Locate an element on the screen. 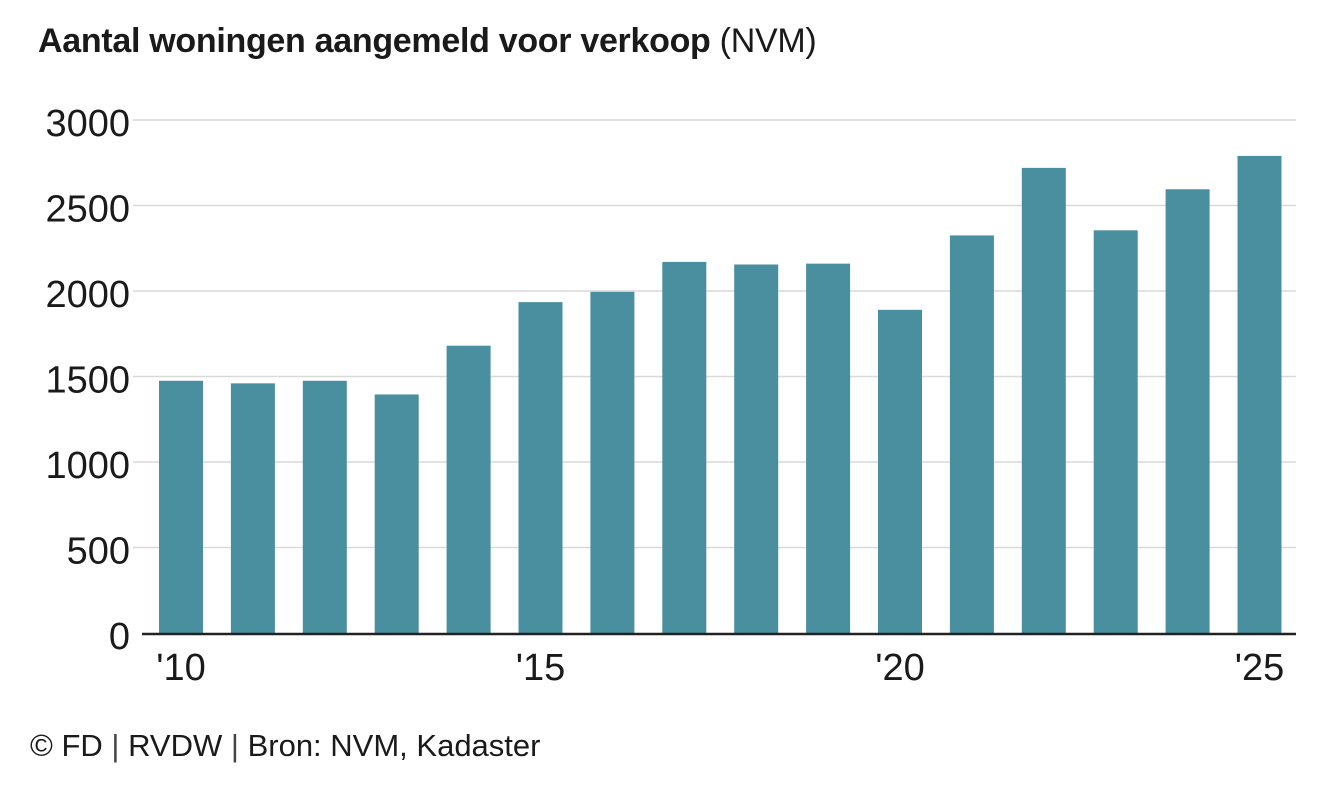  y-tick-label: 1000 is located at coordinates (87, 466).